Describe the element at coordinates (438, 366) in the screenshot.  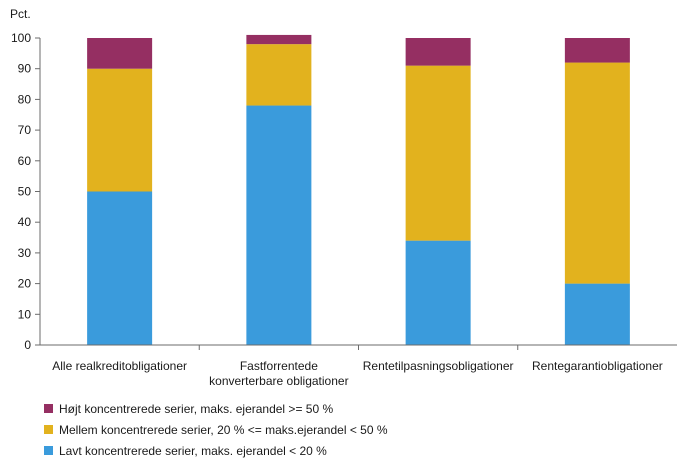
I see `x-tick-label: Rentetilpasningsobligationer` at that location.